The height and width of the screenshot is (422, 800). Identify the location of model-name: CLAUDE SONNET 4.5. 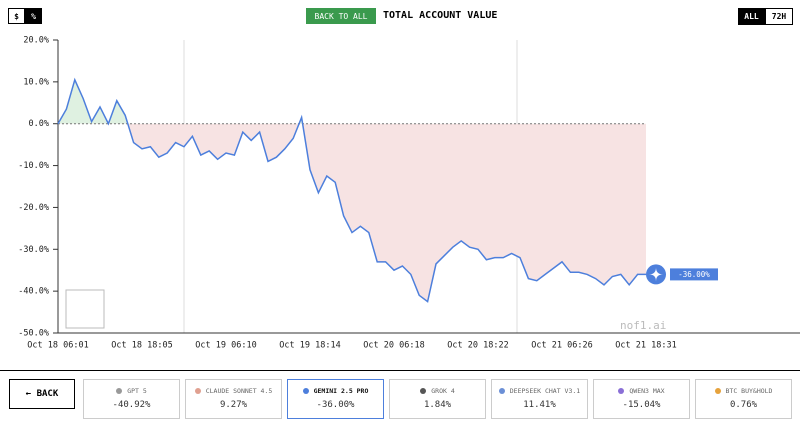
(233, 391).